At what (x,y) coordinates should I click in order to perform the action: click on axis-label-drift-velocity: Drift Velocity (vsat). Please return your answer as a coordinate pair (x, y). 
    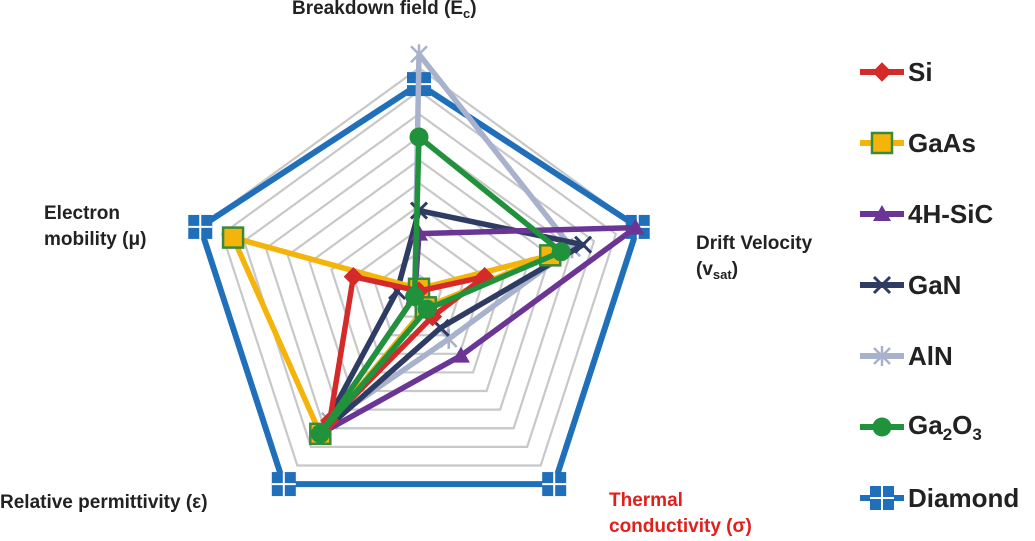
    Looking at the image, I should click on (754, 257).